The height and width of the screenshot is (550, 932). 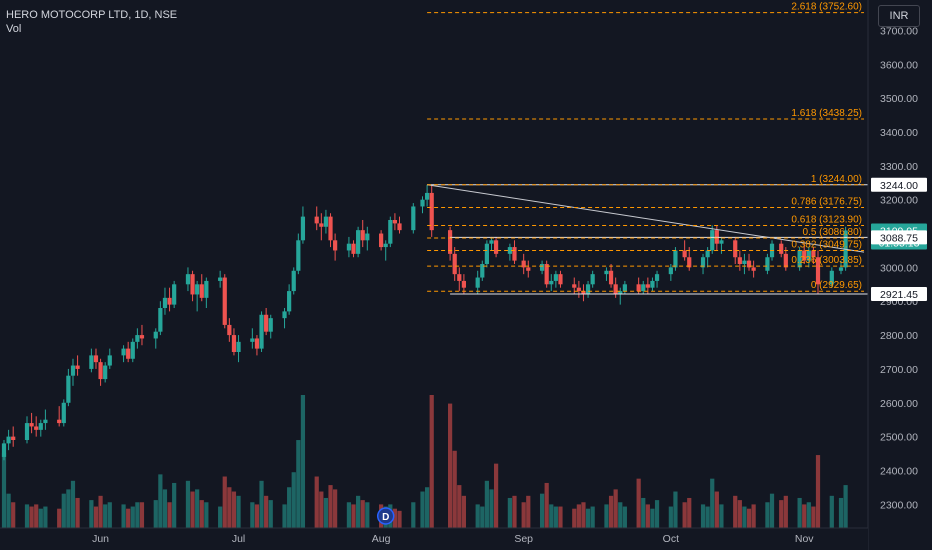 What do you see at coordinates (899, 295) in the screenshot?
I see `price-label-text: 2921.45` at bounding box center [899, 295].